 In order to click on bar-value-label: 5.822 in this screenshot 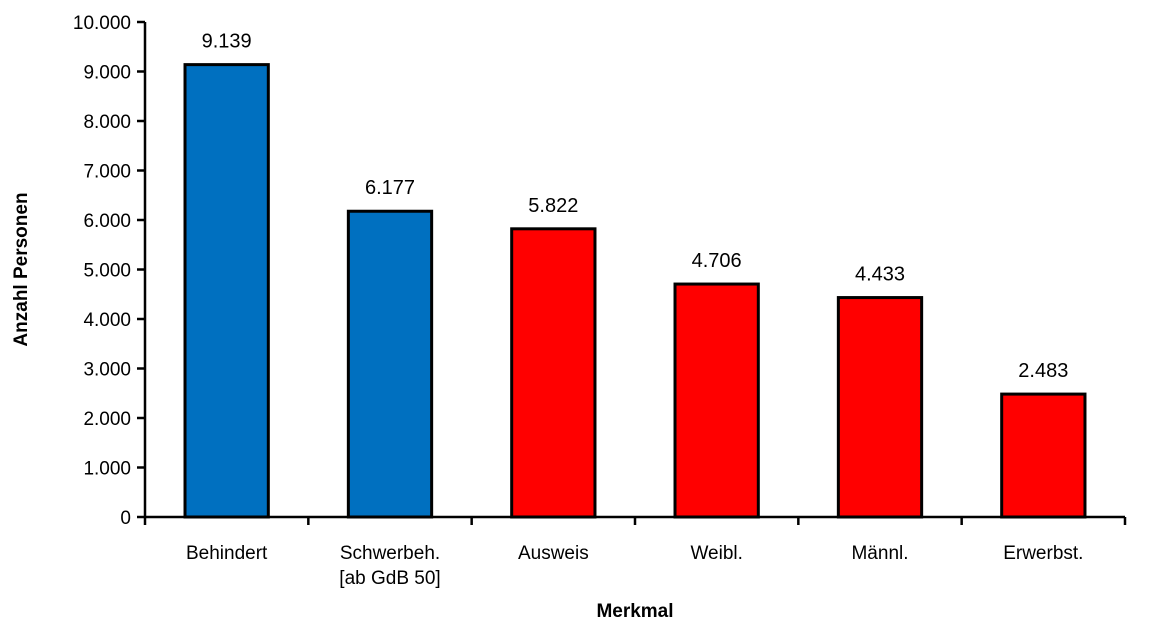, I will do `click(553, 206)`.